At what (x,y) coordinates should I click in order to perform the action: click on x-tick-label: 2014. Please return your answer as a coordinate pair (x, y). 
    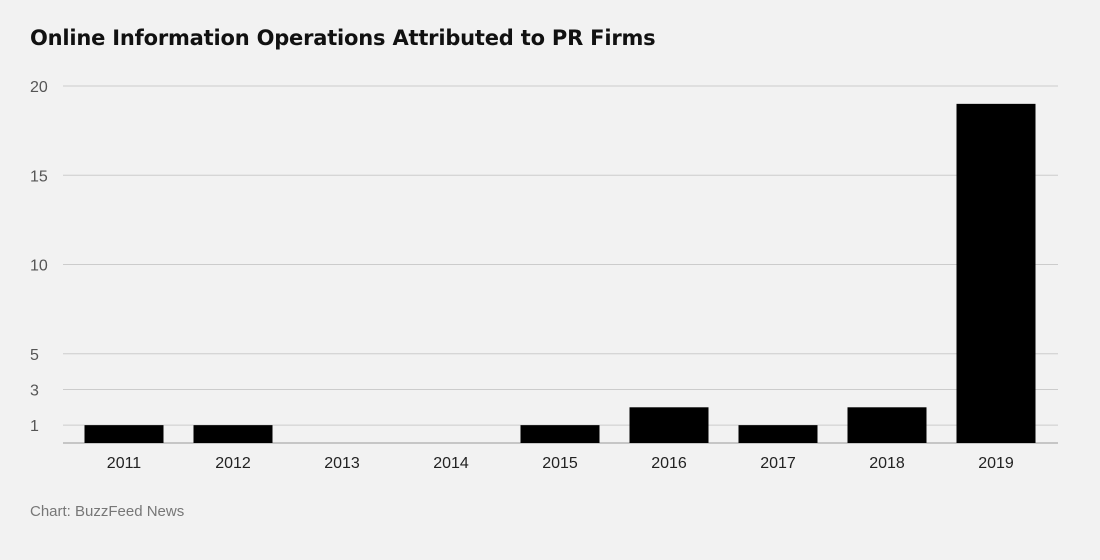
    Looking at the image, I should click on (451, 463).